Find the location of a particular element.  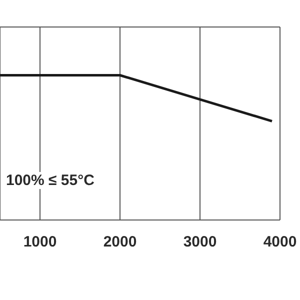

x-tick-label: 4000 is located at coordinates (280, 242).